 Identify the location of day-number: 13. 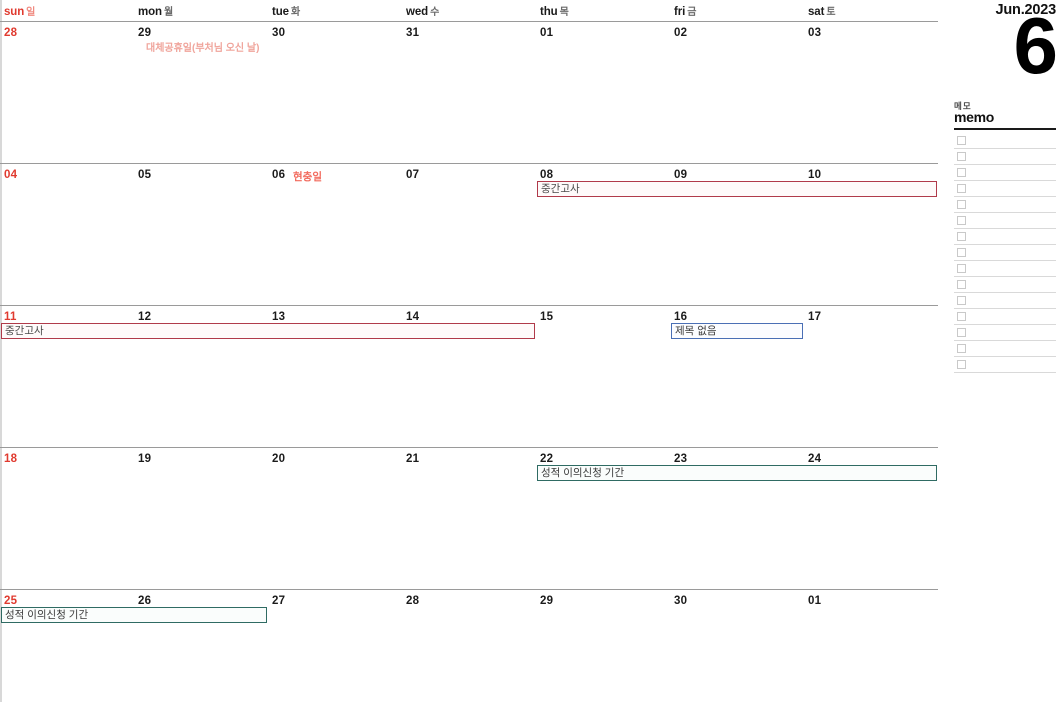
(279, 317).